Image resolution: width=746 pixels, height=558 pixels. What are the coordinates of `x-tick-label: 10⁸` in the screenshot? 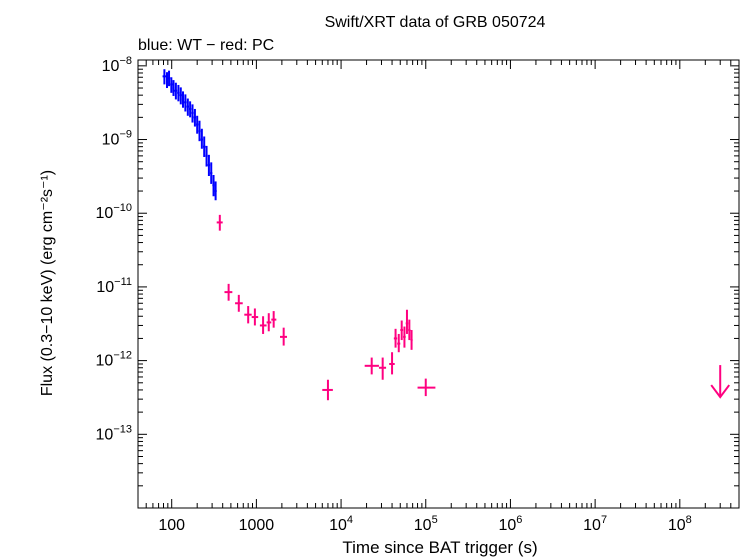 It's located at (680, 524).